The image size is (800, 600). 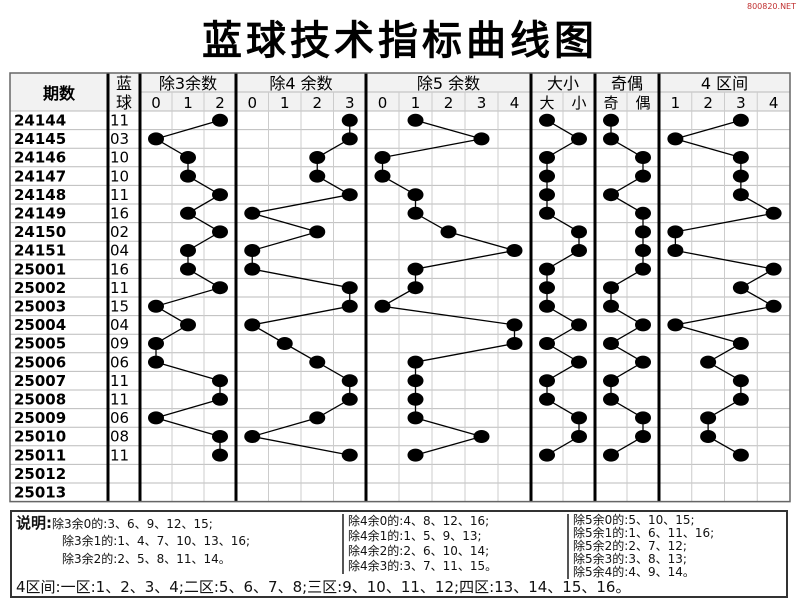 I want to click on legend-line: 除4余1的:1、5、9、13;, so click(x=415, y=536).